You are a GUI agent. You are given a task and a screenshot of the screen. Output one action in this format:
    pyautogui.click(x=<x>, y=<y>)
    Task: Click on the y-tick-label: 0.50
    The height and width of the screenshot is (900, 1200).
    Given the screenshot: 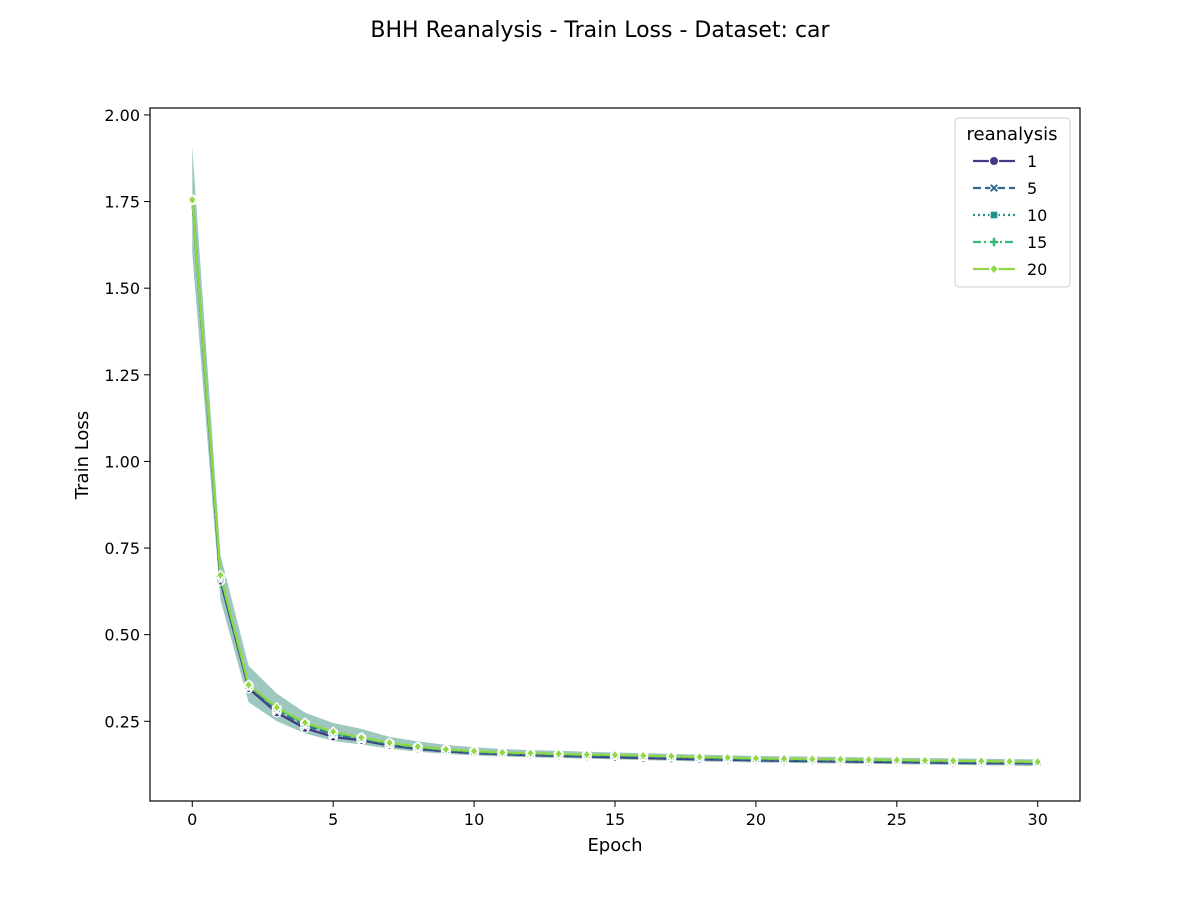 What is the action you would take?
    pyautogui.click(x=122, y=635)
    